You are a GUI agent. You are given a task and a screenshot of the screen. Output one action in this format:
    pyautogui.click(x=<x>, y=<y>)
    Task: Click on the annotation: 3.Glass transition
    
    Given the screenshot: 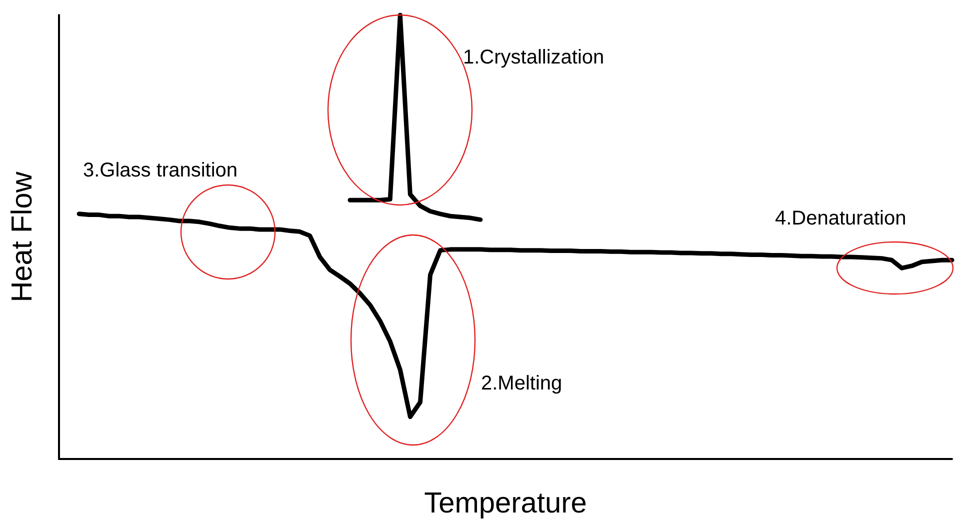 What is the action you would take?
    pyautogui.click(x=160, y=170)
    